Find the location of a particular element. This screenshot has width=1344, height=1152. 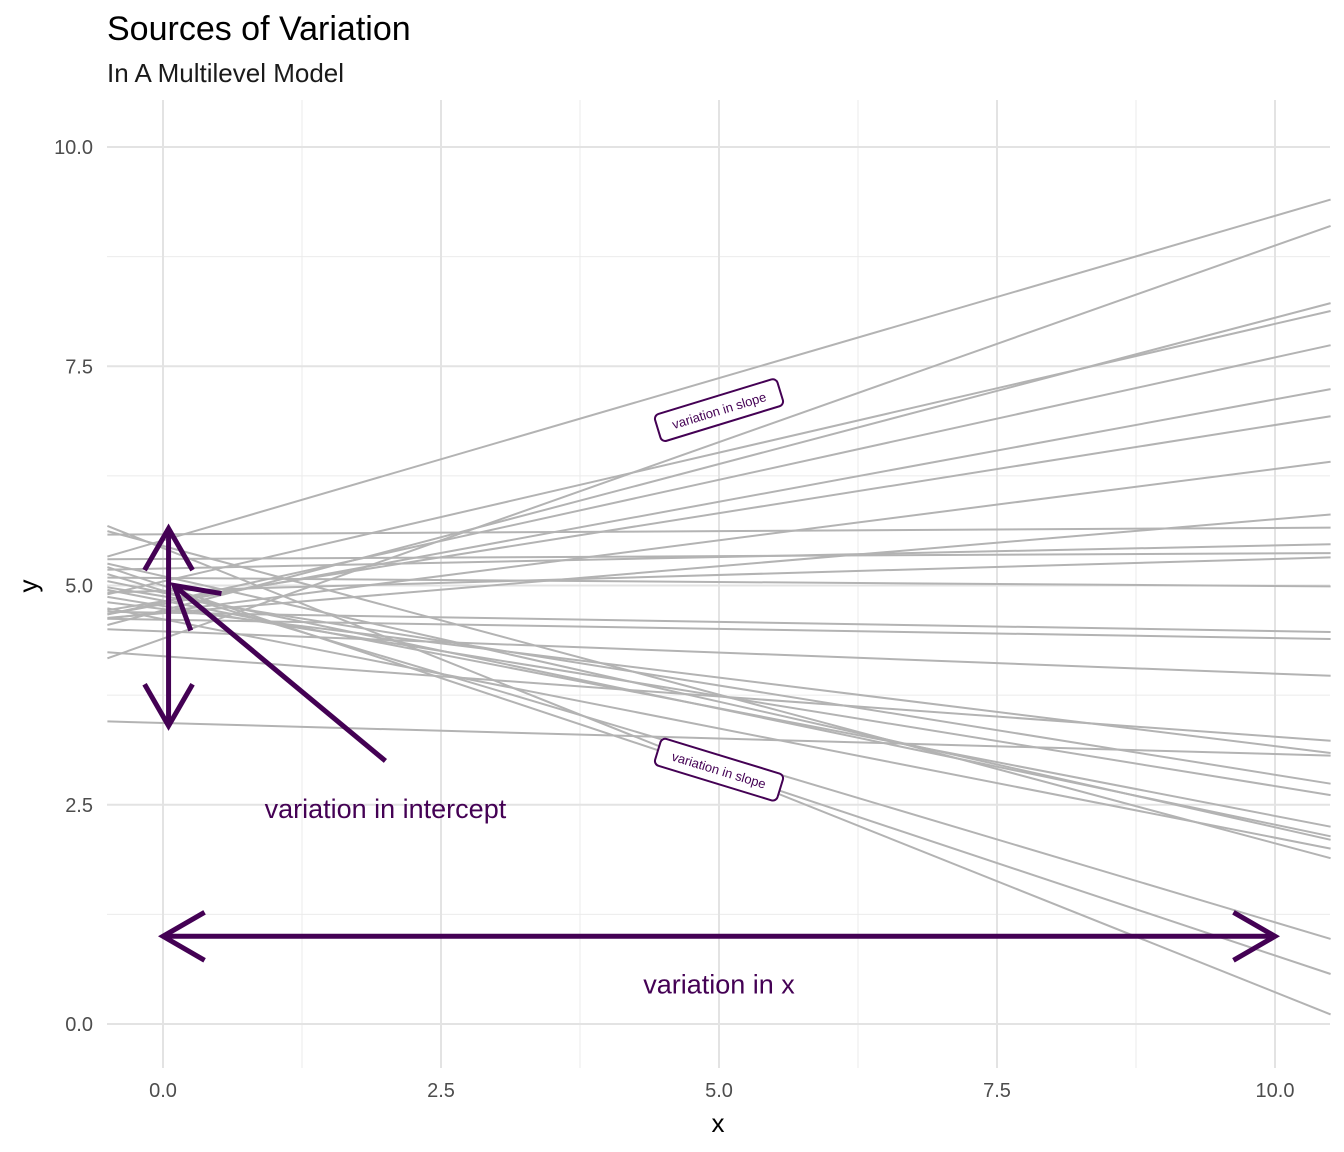

annotation-label-2: variation in x is located at coordinates (719, 985).